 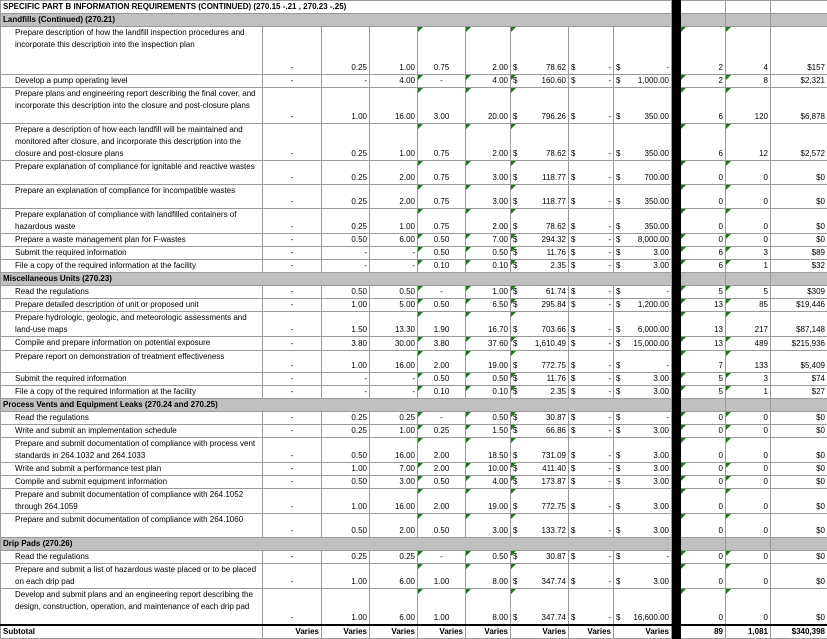 What do you see at coordinates (132, 632) in the screenshot?
I see `subtotal-label: Subtotal` at bounding box center [132, 632].